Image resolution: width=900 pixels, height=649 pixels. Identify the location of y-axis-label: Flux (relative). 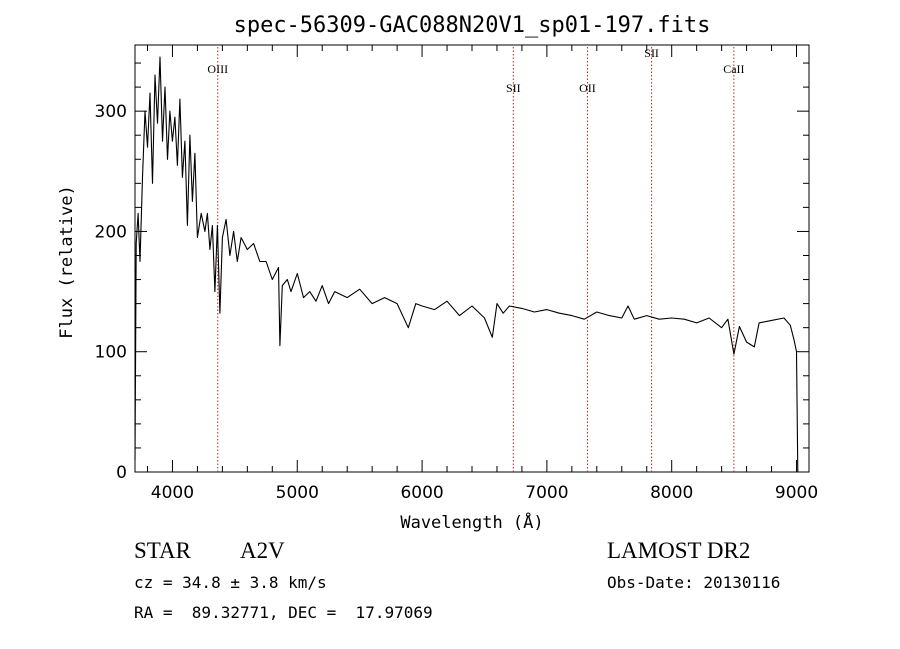
(67, 262).